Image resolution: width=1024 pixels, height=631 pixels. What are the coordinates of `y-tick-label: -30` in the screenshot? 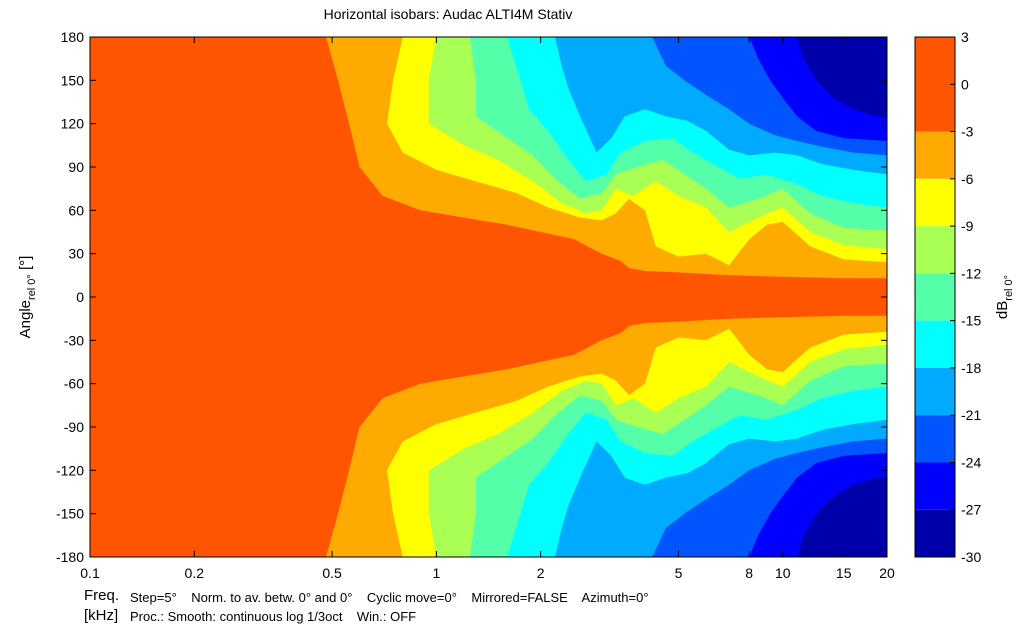 It's located at (74, 340).